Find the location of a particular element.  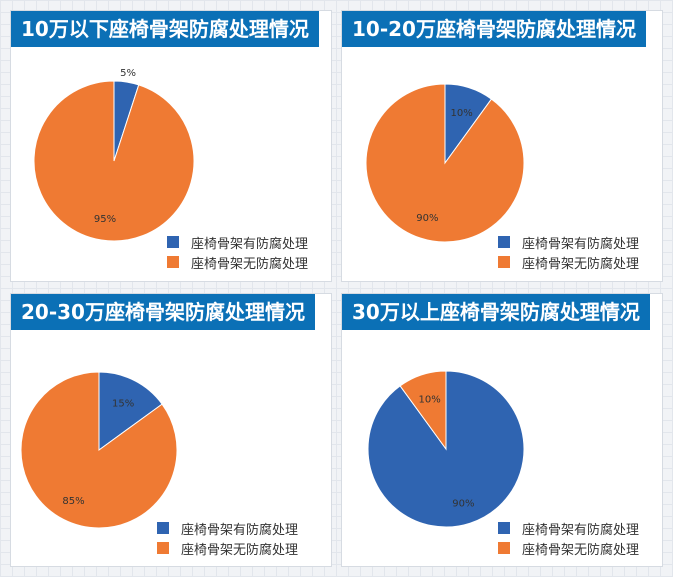

pie-chart: 5% 95% is located at coordinates (114, 155).